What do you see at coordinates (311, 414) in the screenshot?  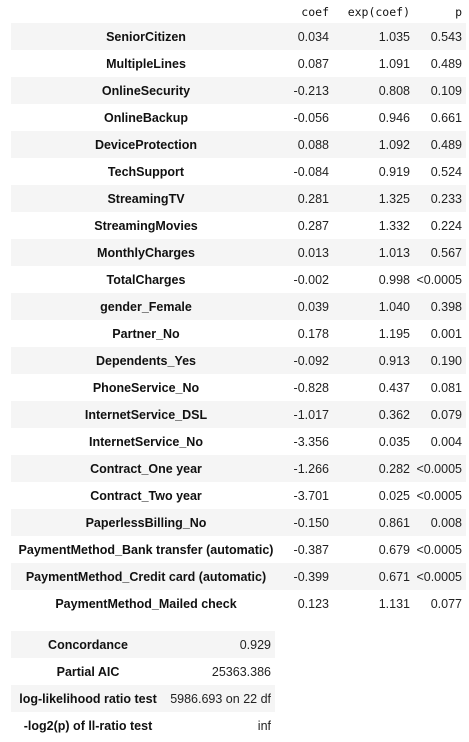 I see `coef-value: -1.017` at bounding box center [311, 414].